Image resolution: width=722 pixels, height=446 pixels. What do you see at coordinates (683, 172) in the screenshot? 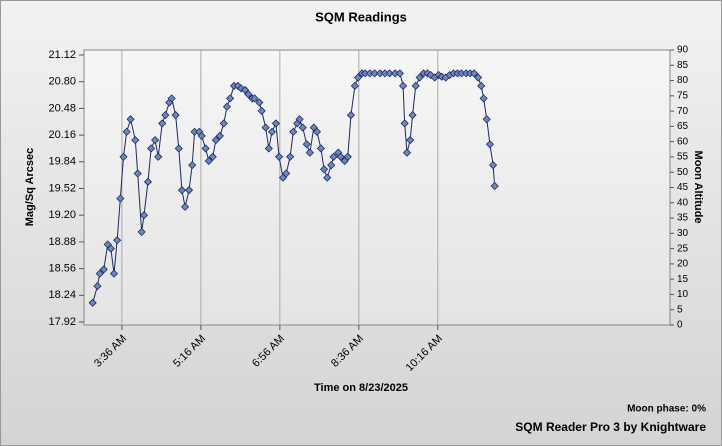
I see `y2-tick-label: 50` at bounding box center [683, 172].